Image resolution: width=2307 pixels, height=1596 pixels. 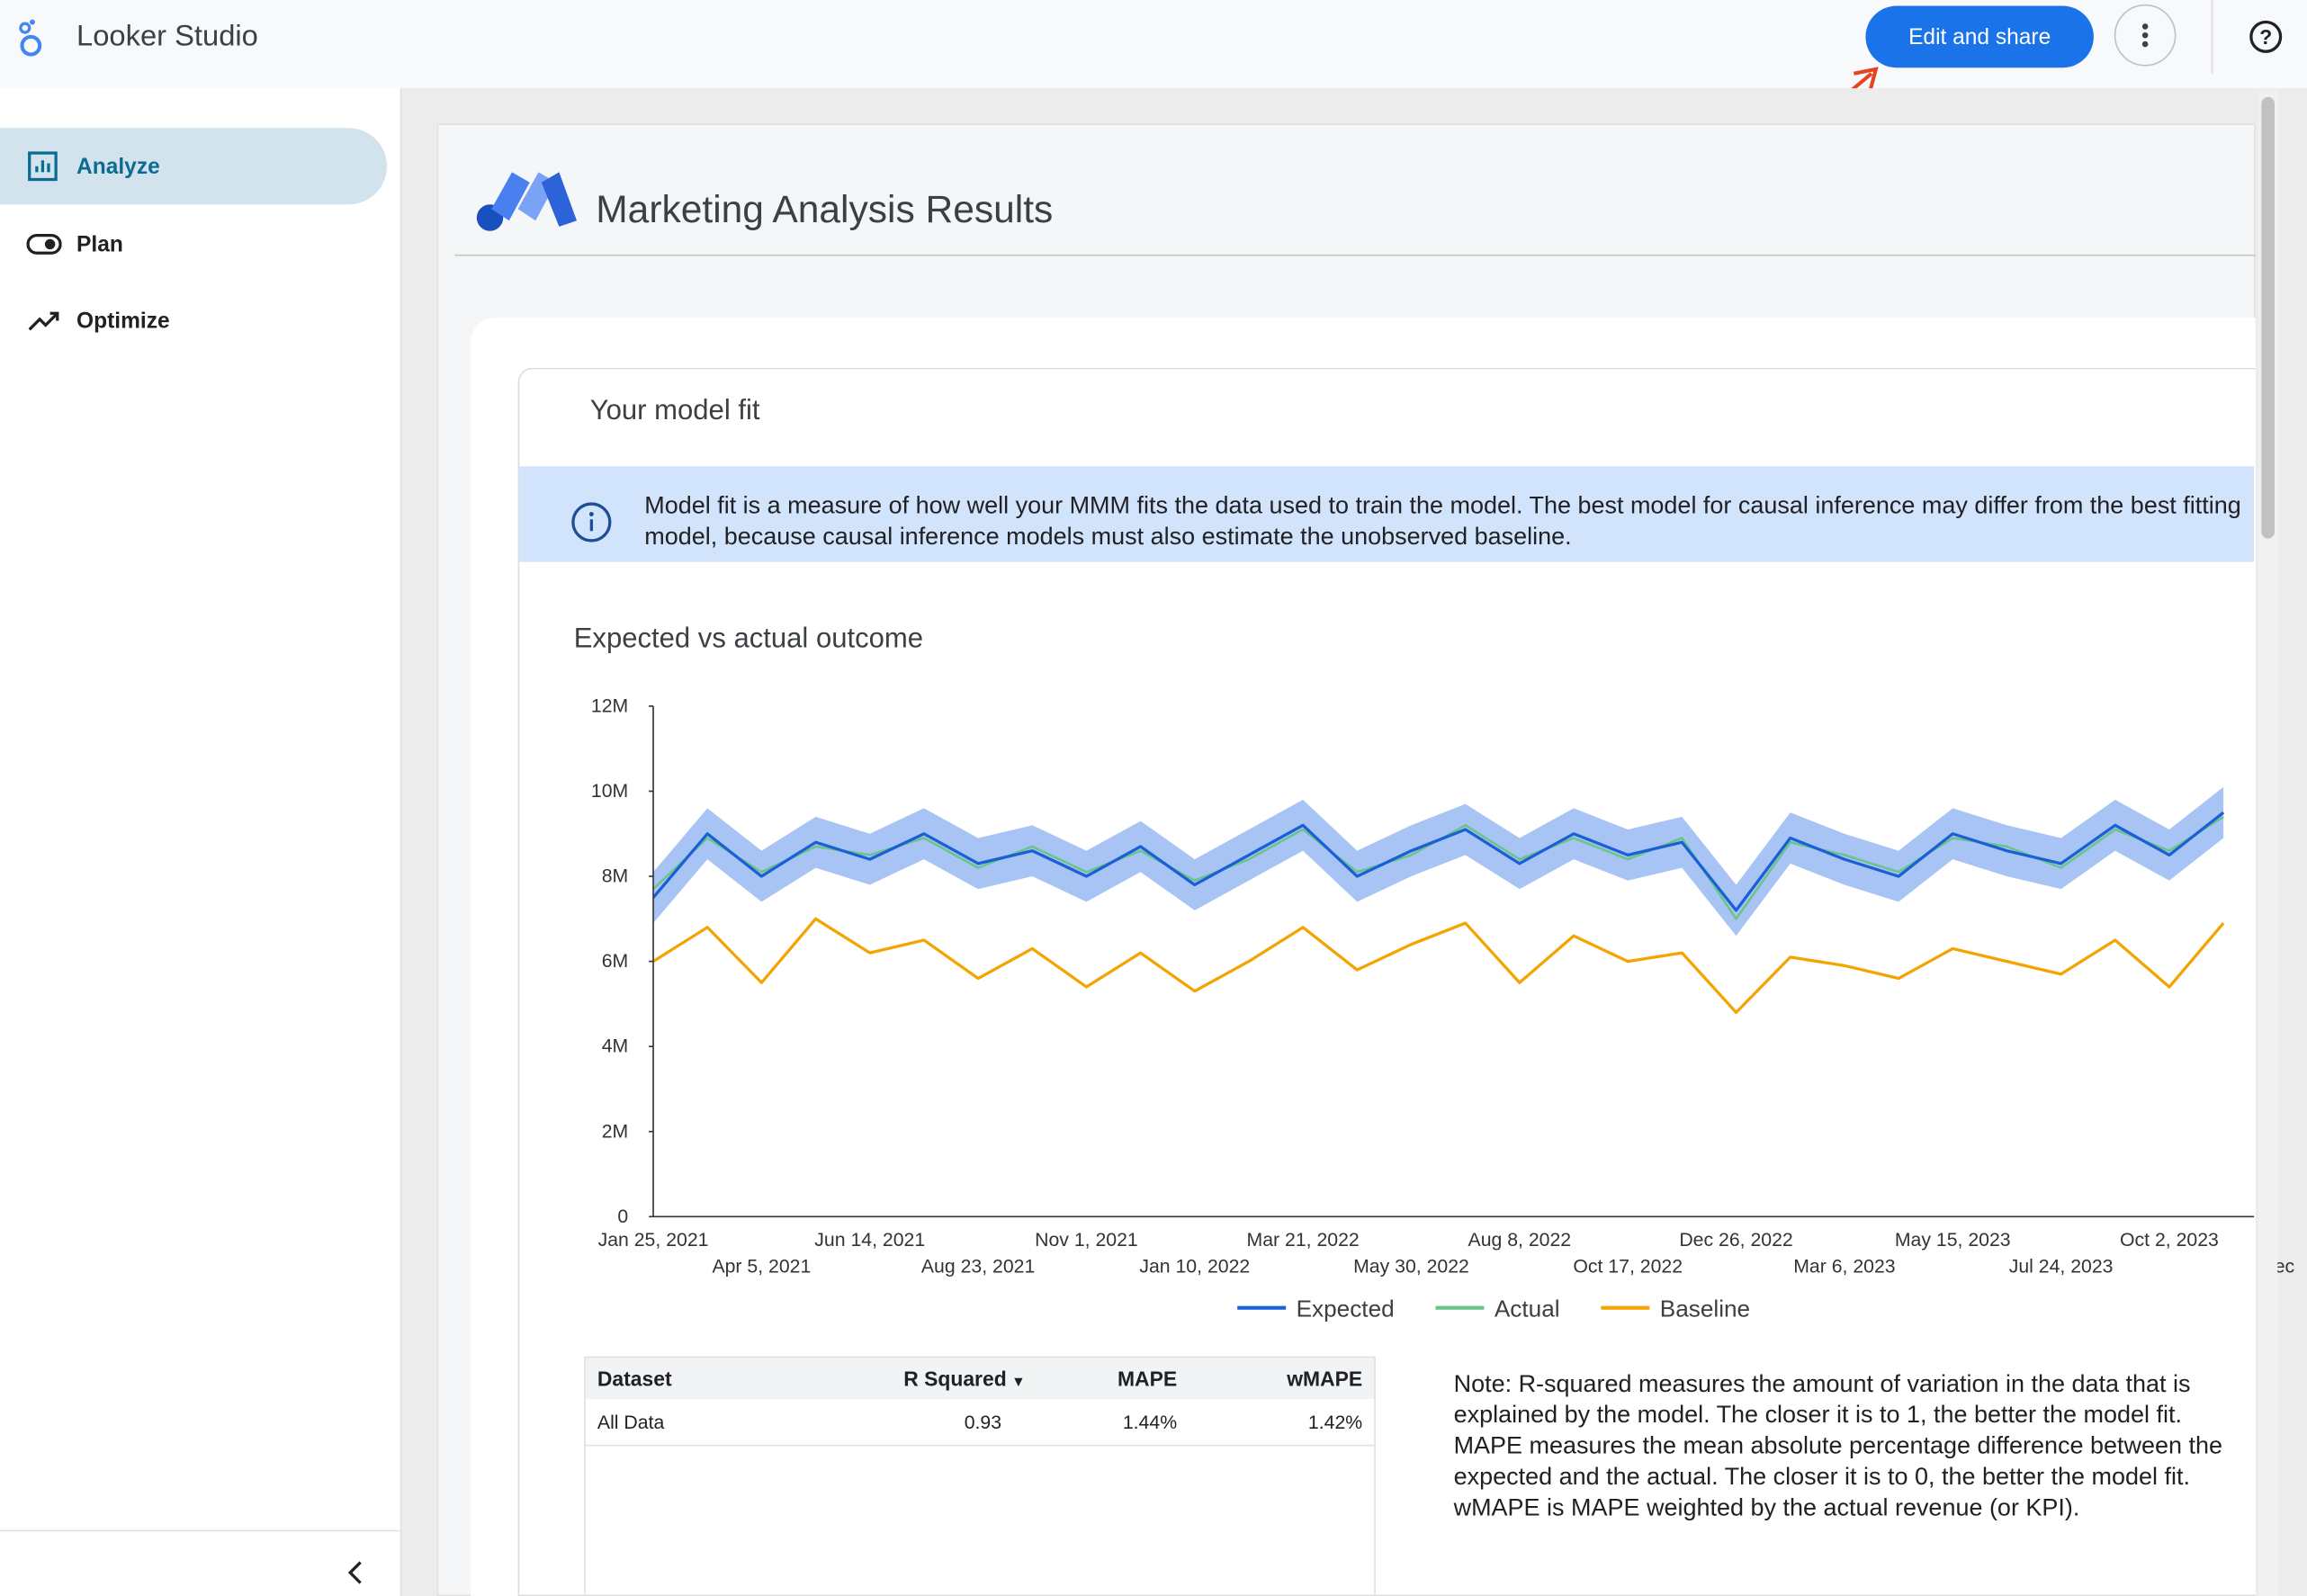 What do you see at coordinates (2268, 843) in the screenshot?
I see `scrollbar` at bounding box center [2268, 843].